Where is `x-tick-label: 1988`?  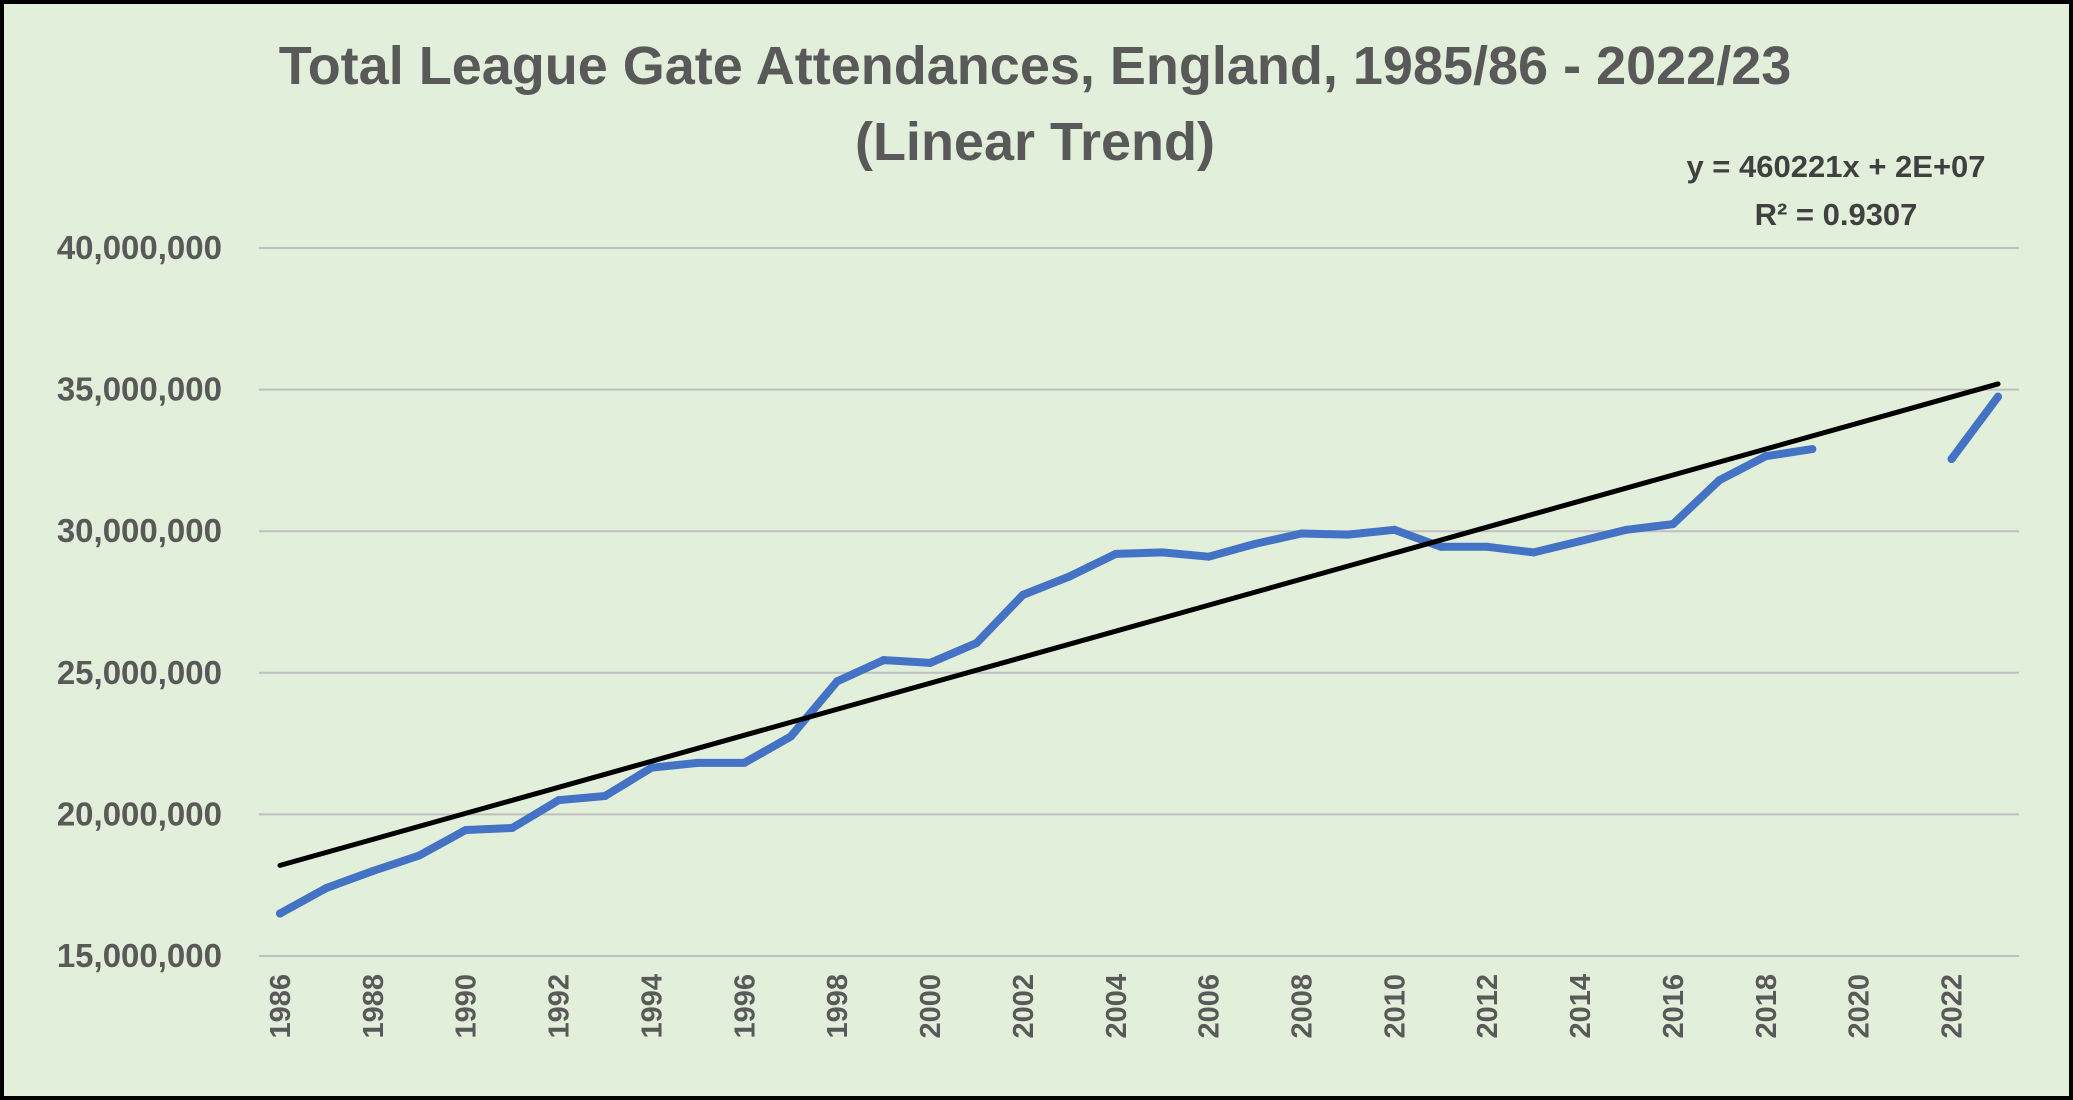 x-tick-label: 1988 is located at coordinates (374, 1006).